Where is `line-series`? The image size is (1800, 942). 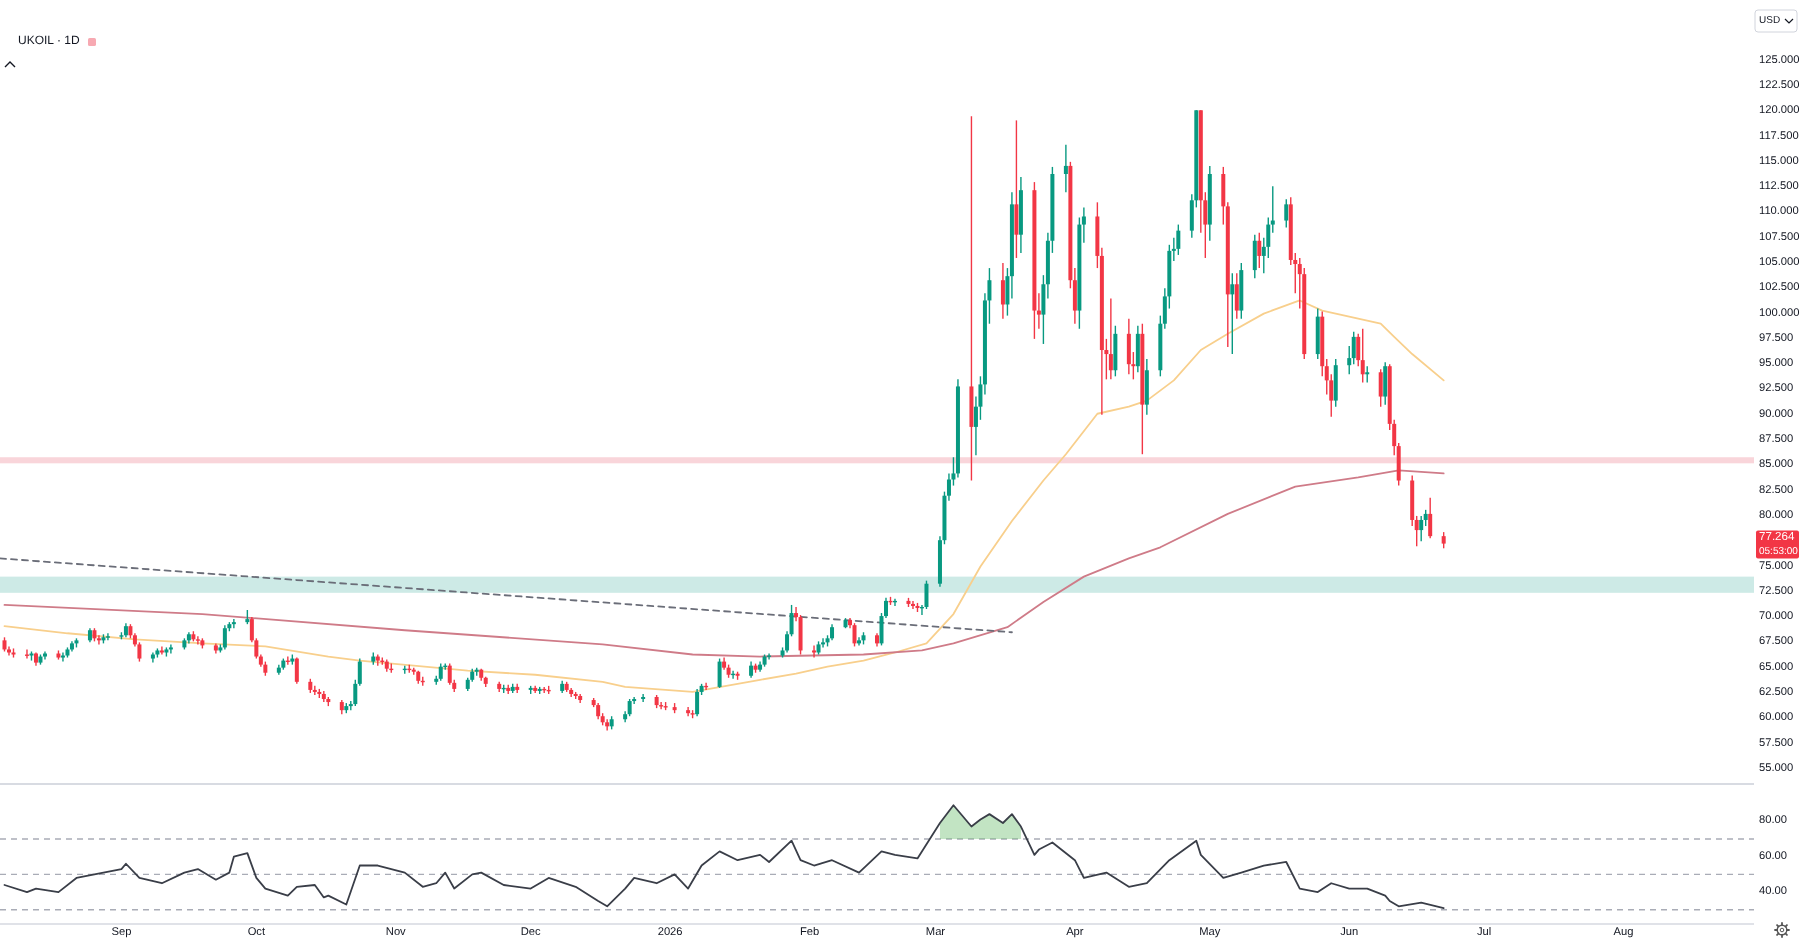
line-series is located at coordinates (724, 856).